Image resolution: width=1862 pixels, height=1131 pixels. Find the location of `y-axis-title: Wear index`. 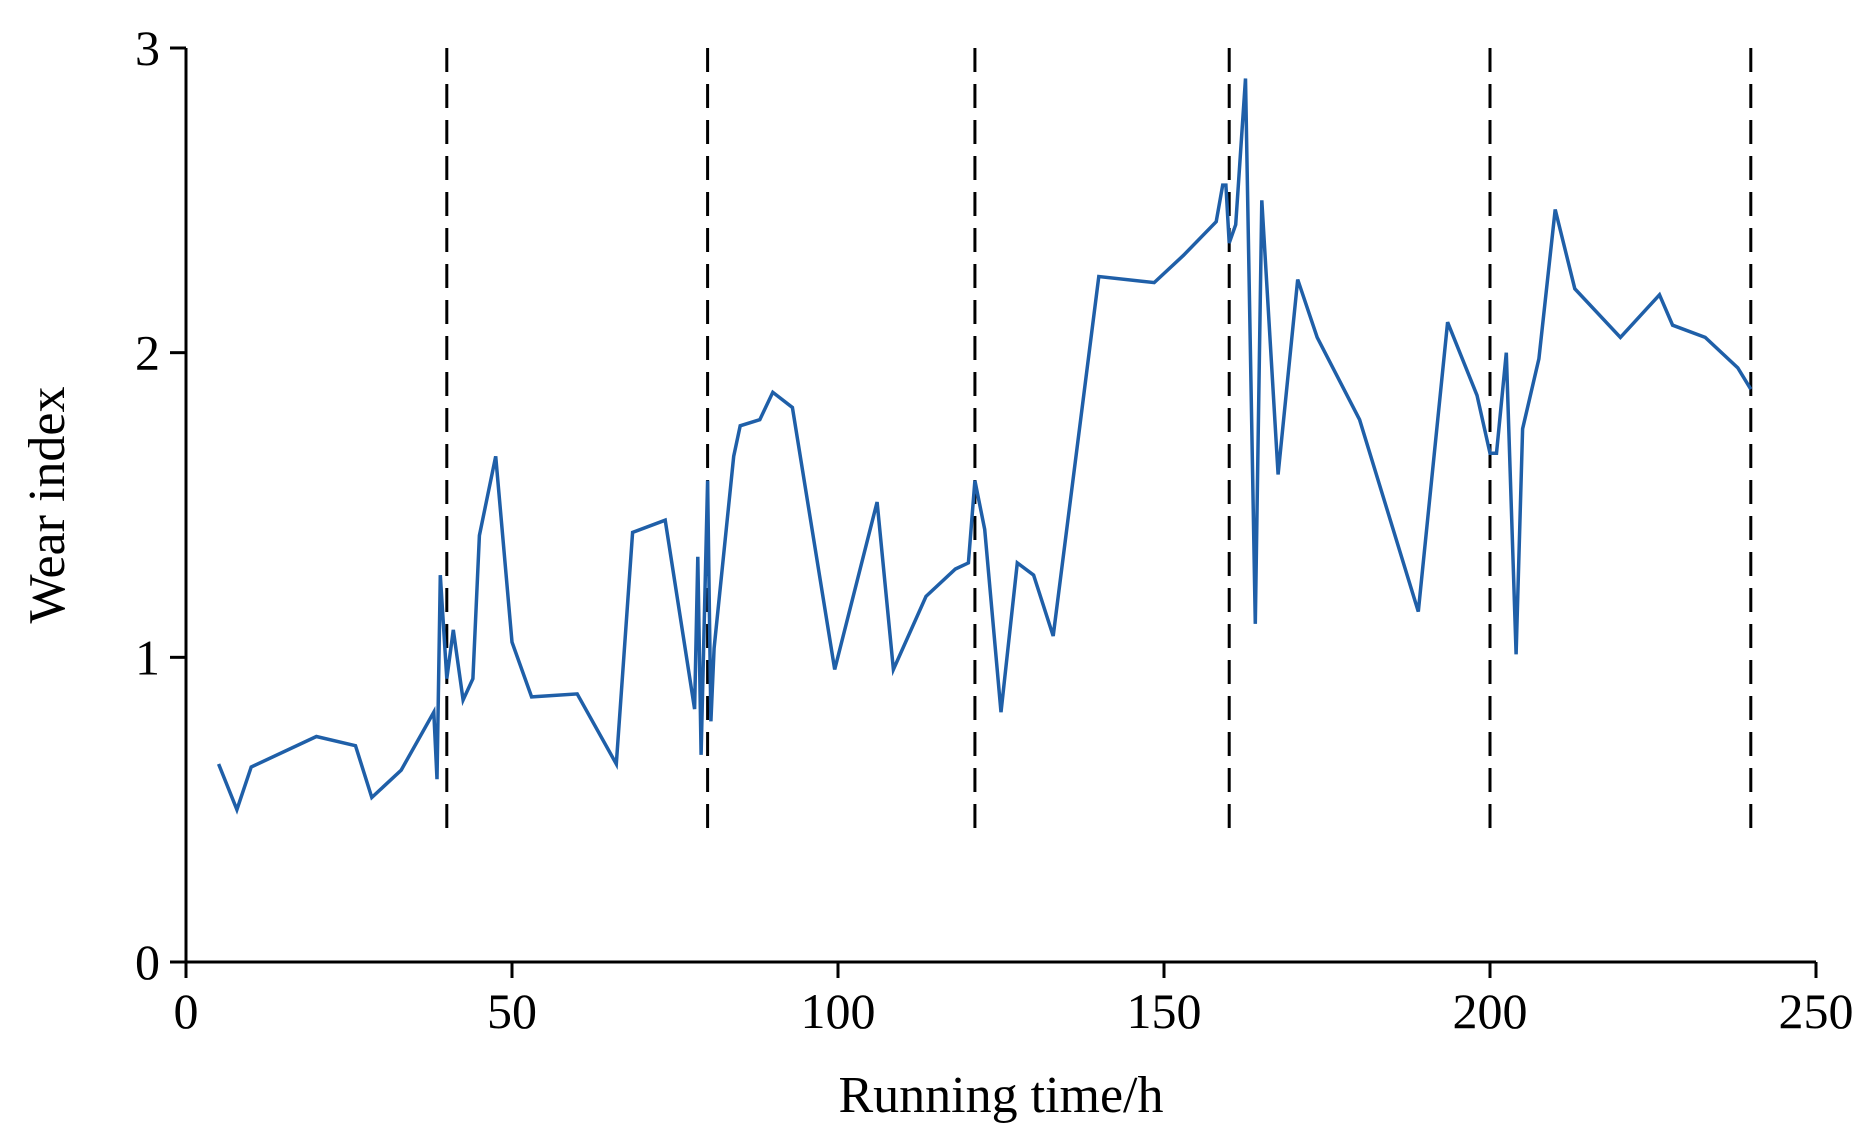

y-axis-title: Wear index is located at coordinates (47, 505).